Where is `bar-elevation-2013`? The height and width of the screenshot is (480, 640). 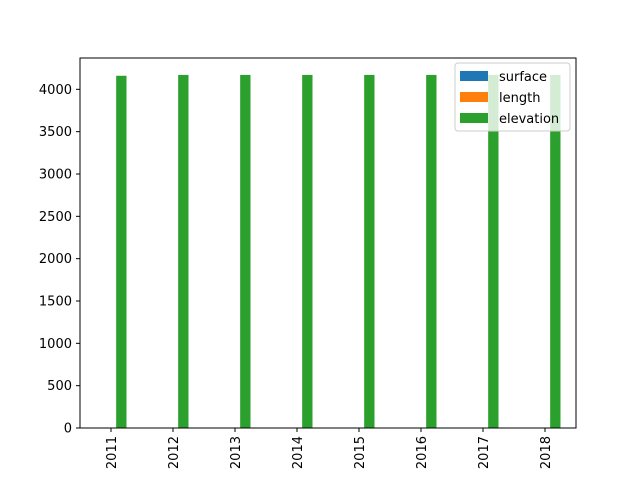 bar-elevation-2013 is located at coordinates (245, 251).